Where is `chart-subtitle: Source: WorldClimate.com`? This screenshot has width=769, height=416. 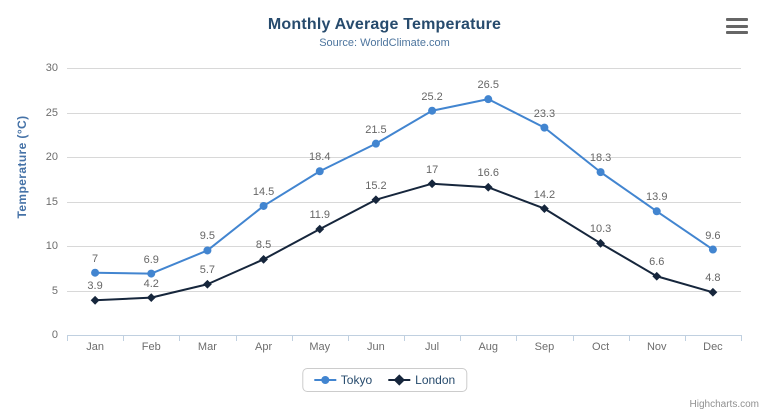
chart-subtitle: Source: WorldClimate.com is located at coordinates (384, 43).